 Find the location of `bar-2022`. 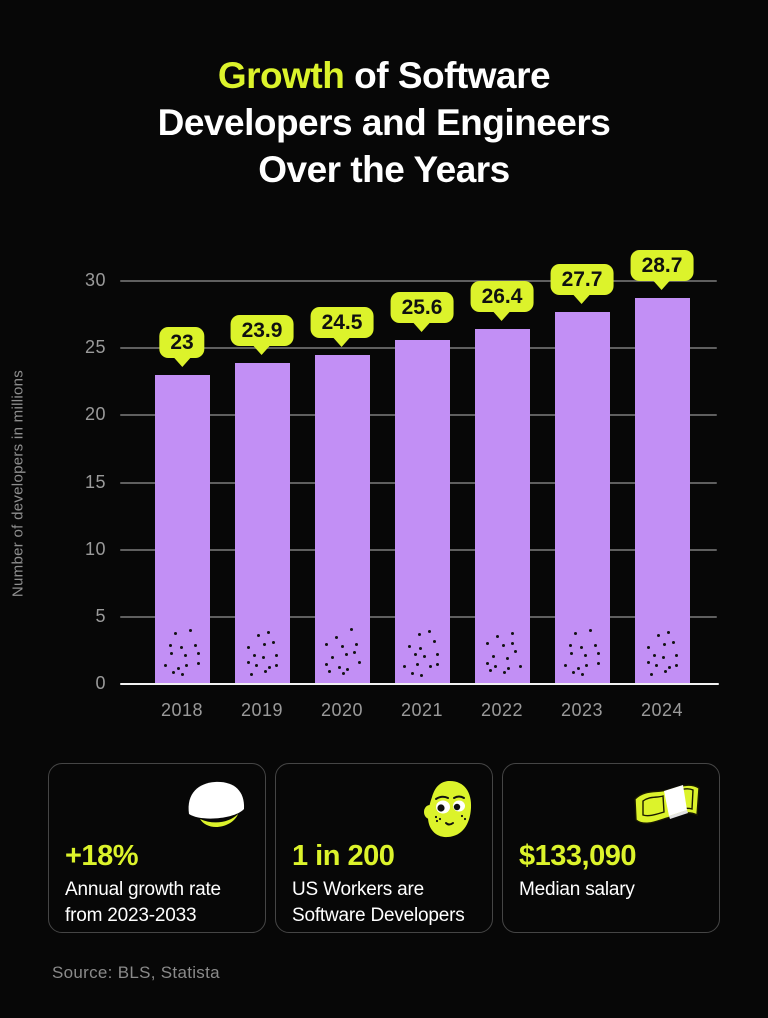

bar-2022 is located at coordinates (502, 506).